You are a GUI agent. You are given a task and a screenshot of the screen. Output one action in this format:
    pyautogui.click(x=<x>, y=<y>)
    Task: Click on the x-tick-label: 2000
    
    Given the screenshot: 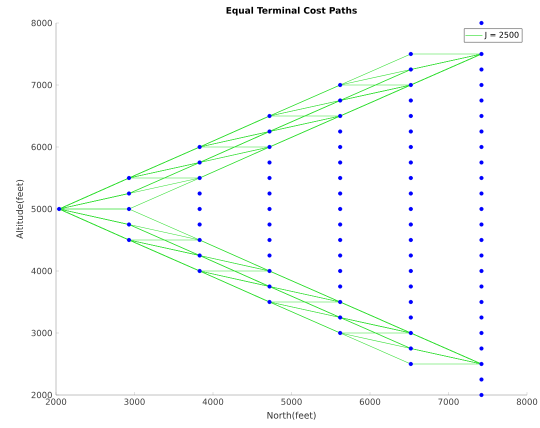 What is the action you would take?
    pyautogui.click(x=56, y=401)
    